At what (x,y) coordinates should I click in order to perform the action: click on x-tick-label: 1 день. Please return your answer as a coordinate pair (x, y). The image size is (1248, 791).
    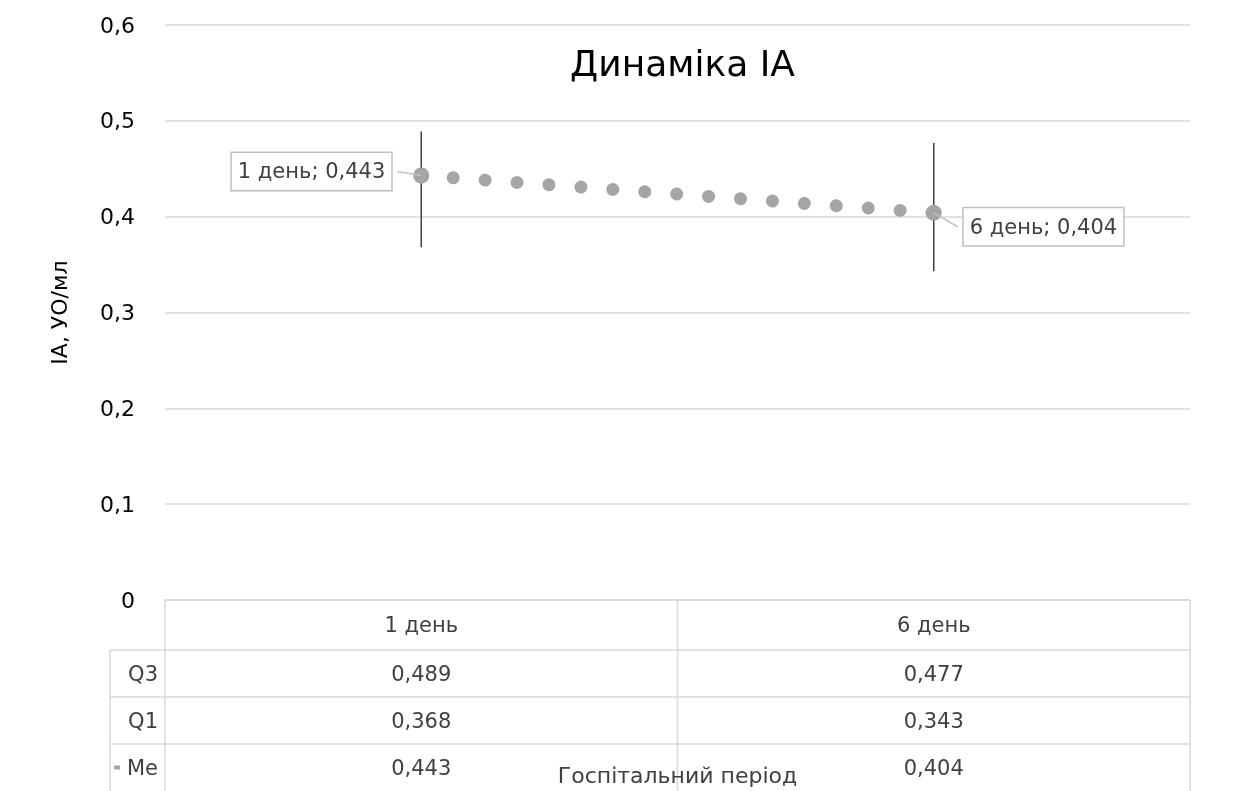
    Looking at the image, I should click on (421, 625).